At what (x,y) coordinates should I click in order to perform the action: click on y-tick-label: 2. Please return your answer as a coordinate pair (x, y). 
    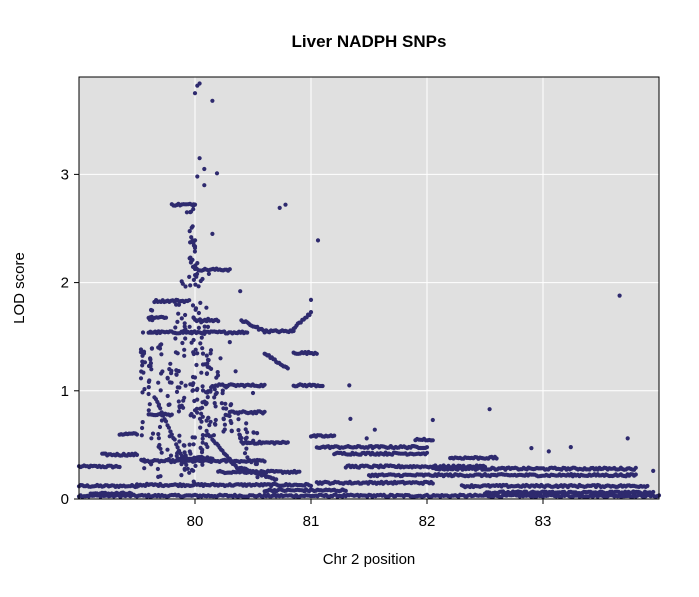
    Looking at the image, I should click on (65, 283).